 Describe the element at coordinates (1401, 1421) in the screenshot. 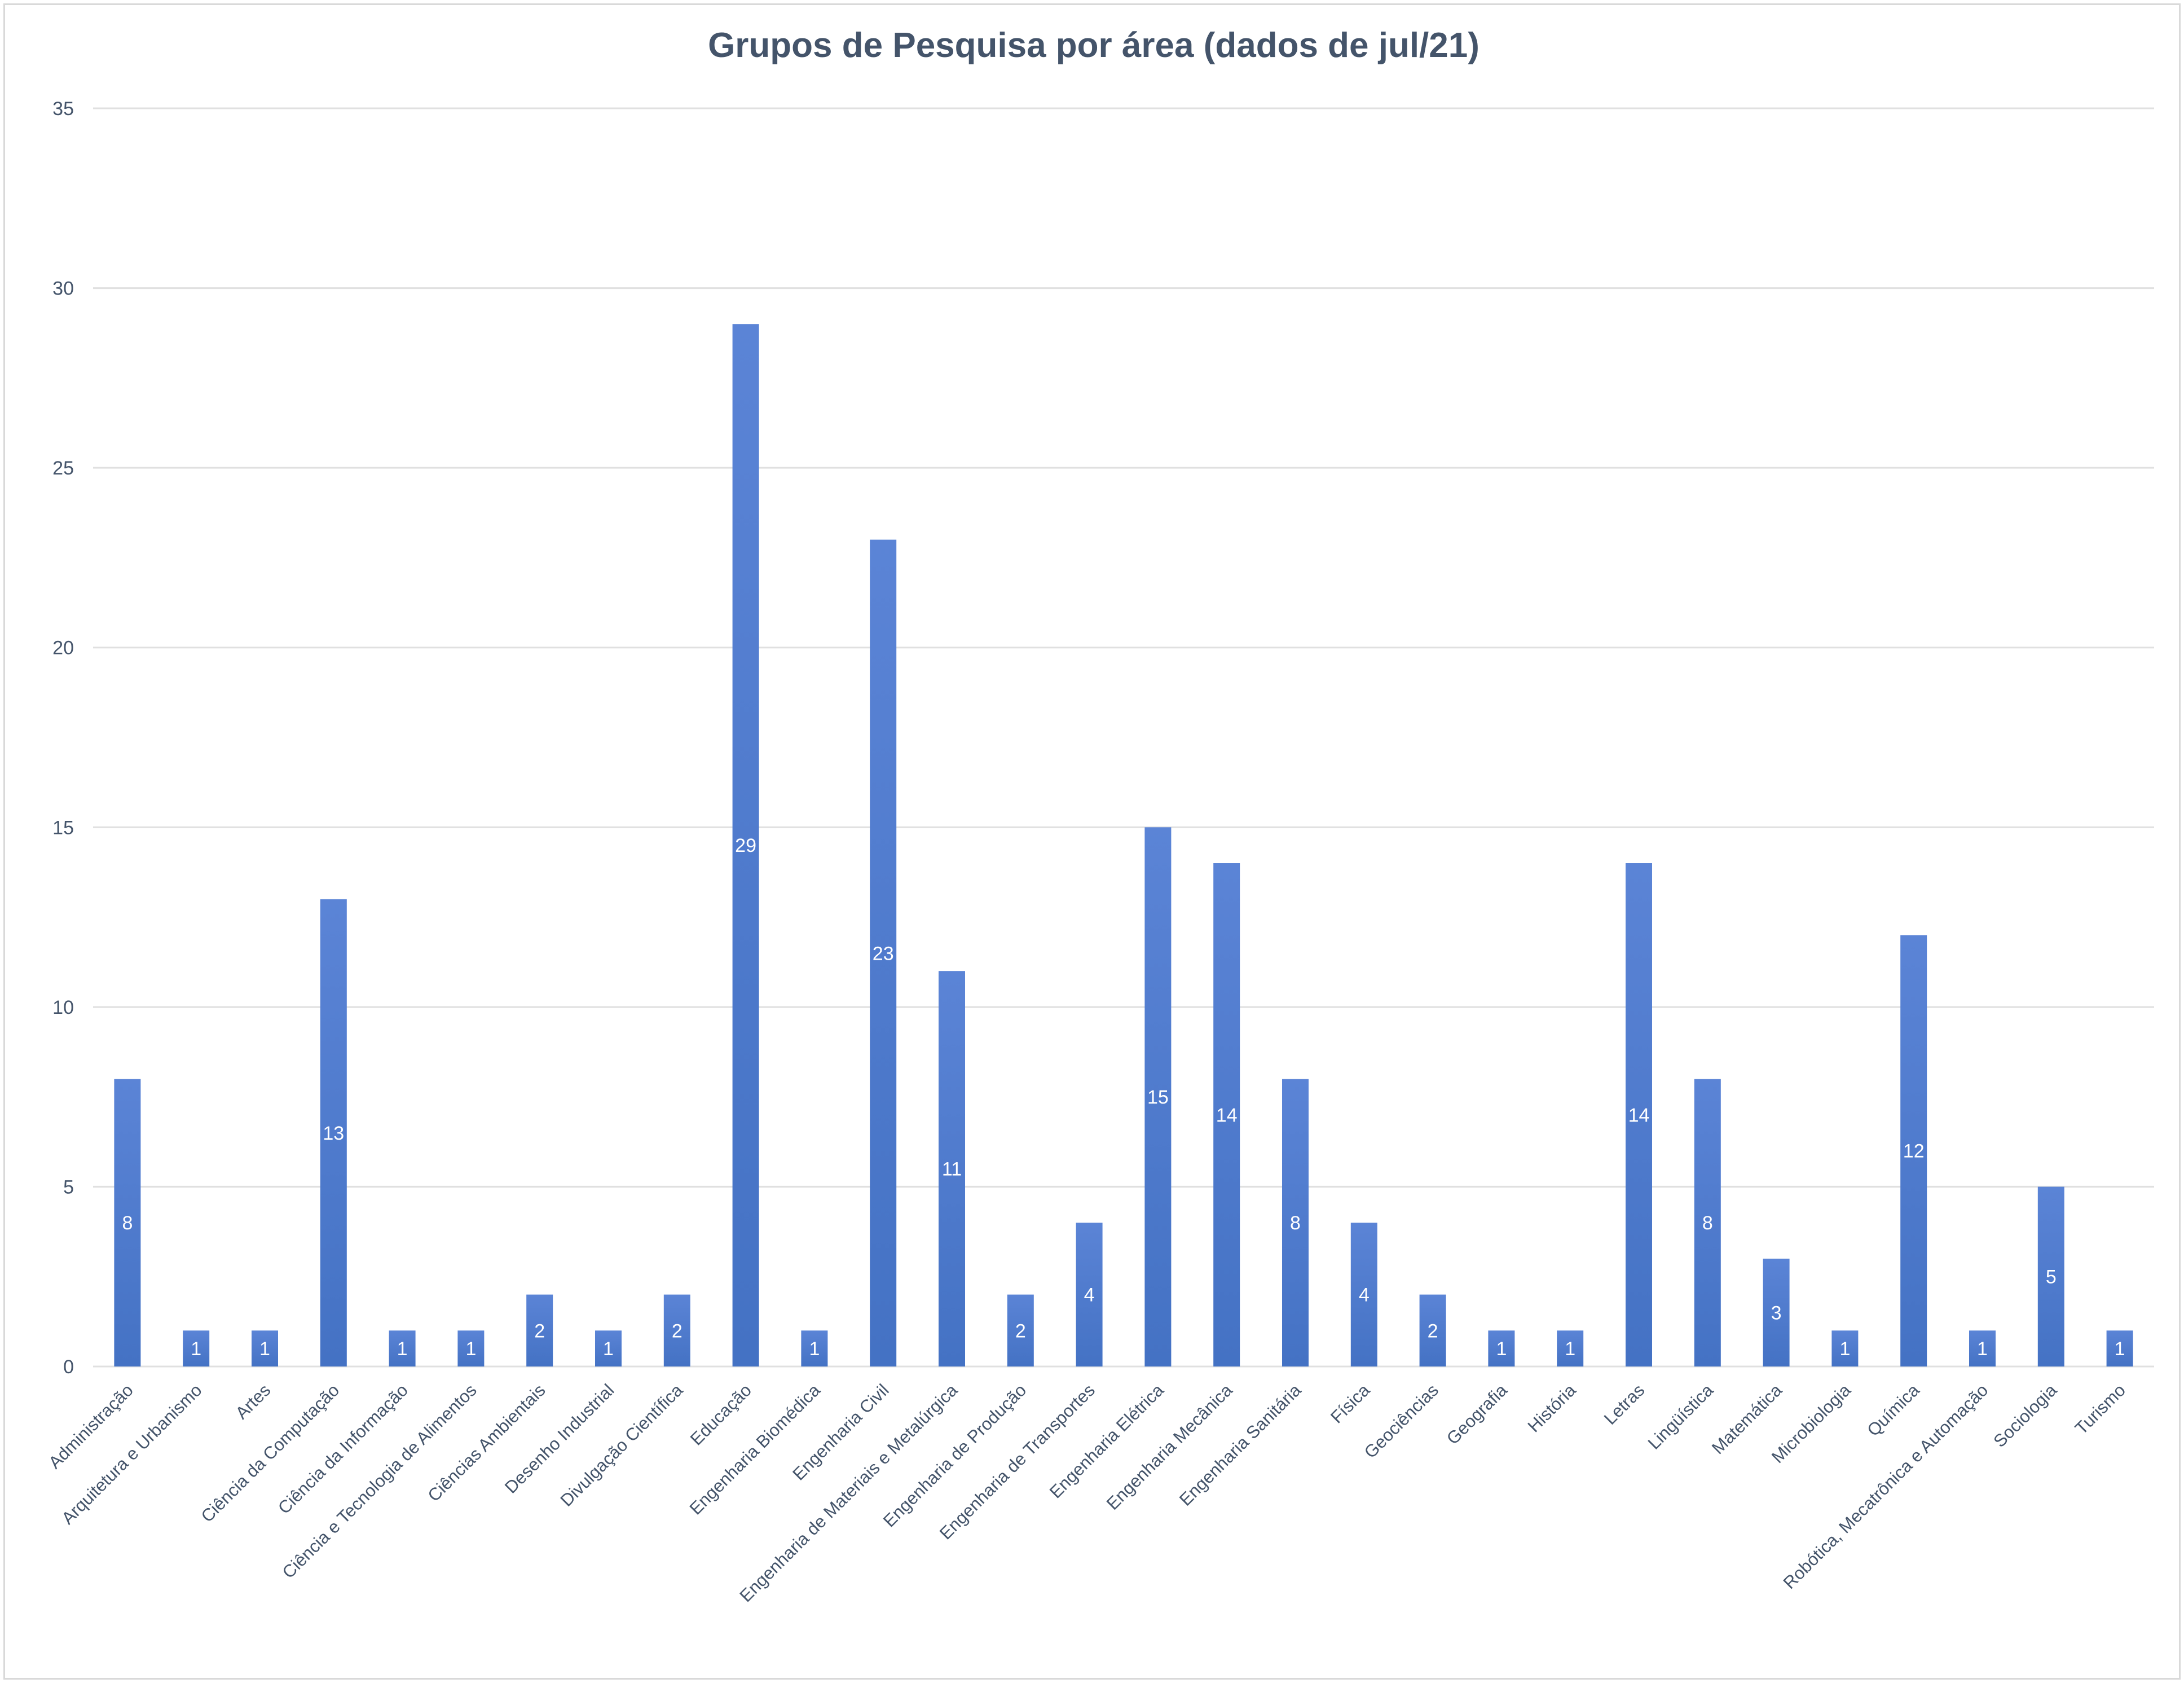

I see `x-tick-label: Geociências` at that location.